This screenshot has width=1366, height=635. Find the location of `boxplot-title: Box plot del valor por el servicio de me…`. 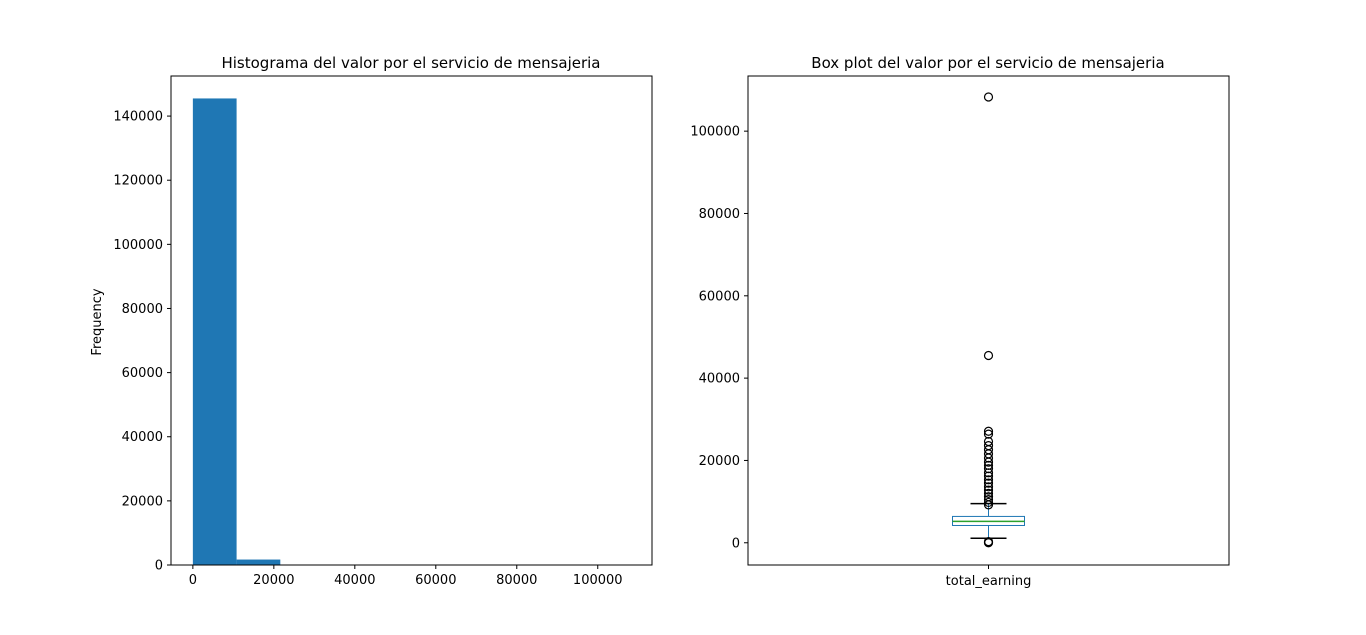

boxplot-title: Box plot del valor por el servicio de me… is located at coordinates (987, 63).